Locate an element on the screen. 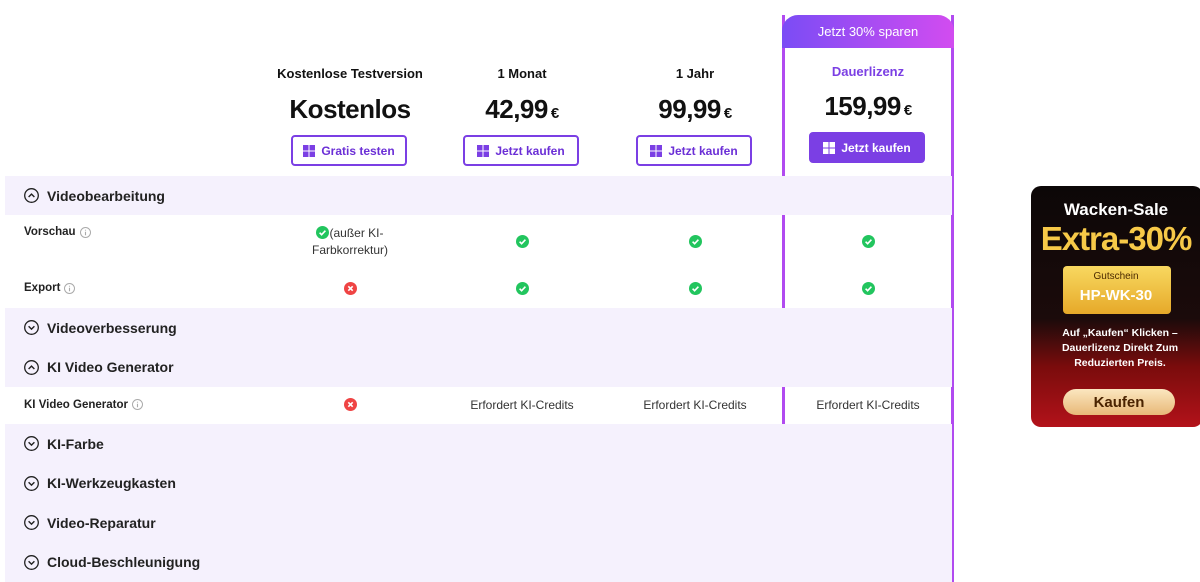  highlight-frame is located at coordinates (868, 298).